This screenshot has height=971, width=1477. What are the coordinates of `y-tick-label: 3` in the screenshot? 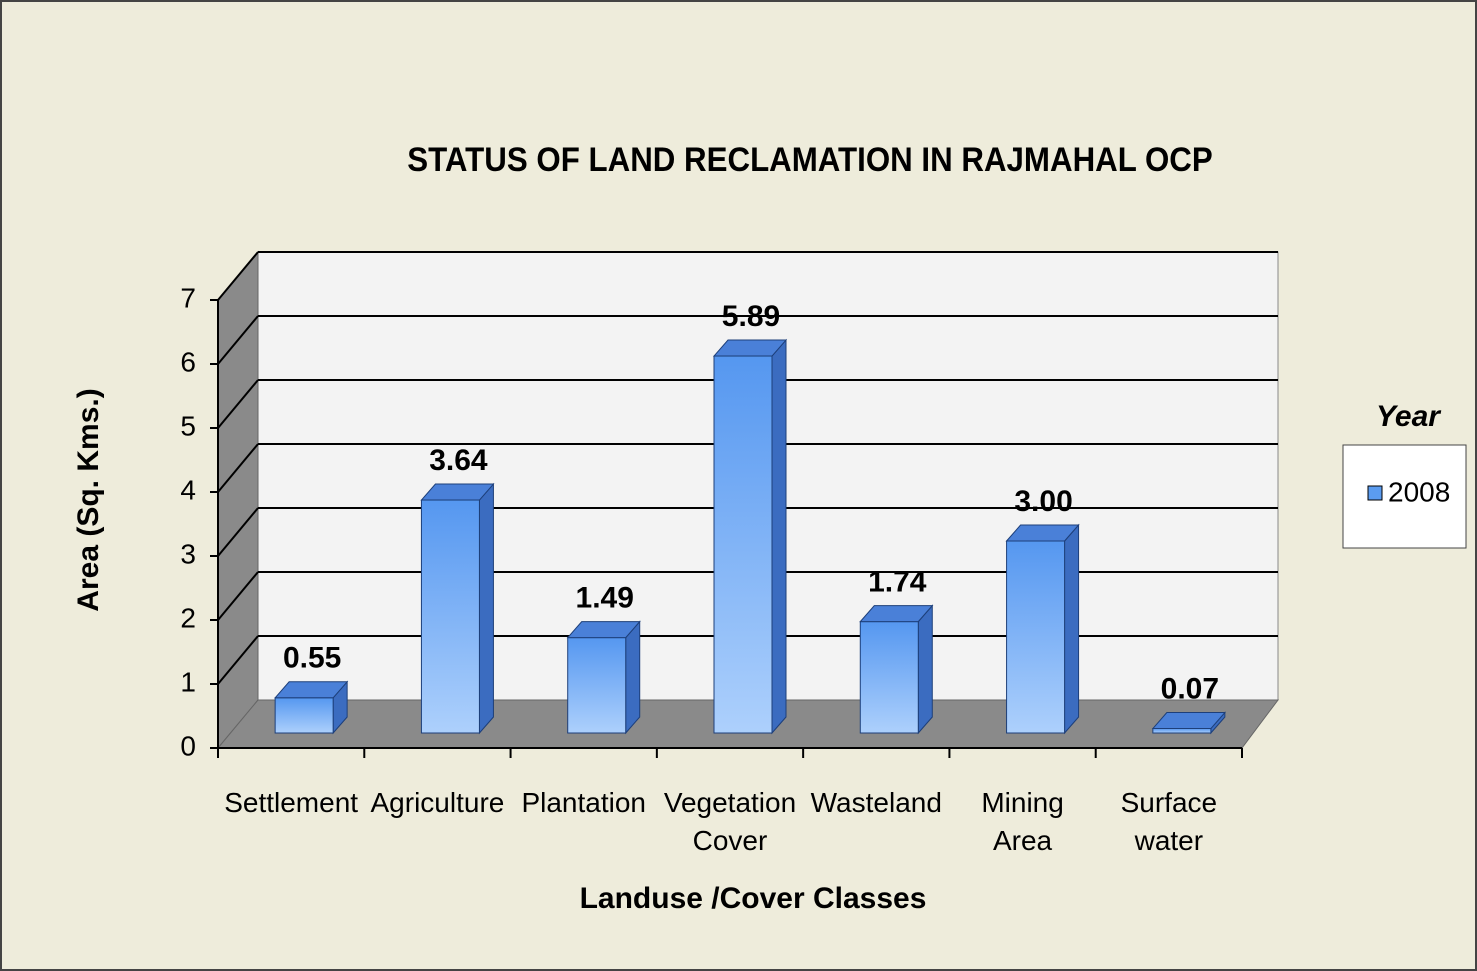 It's located at (188, 553).